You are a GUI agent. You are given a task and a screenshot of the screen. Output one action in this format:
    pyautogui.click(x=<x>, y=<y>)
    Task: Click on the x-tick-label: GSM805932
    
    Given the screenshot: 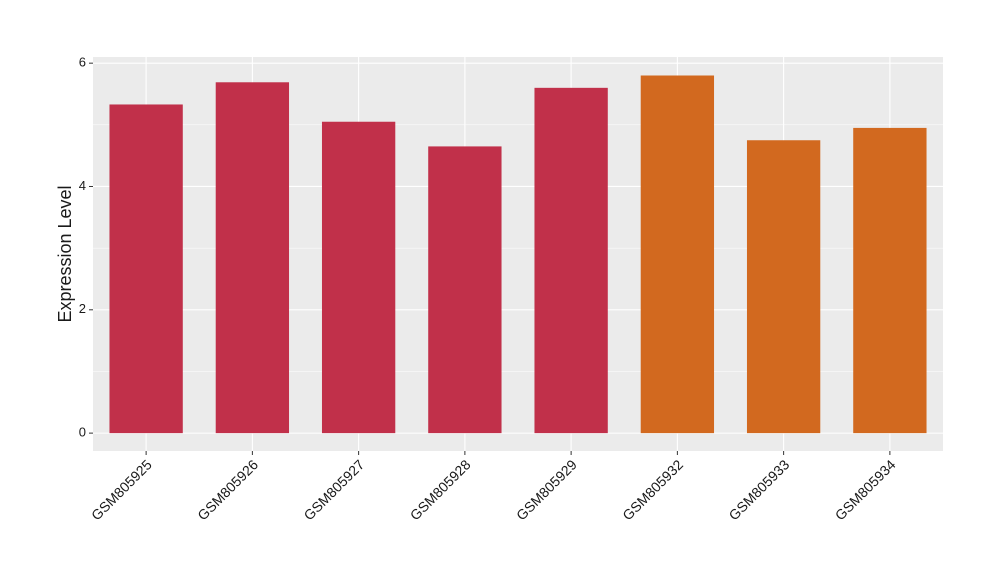 What is the action you would take?
    pyautogui.click(x=652, y=489)
    